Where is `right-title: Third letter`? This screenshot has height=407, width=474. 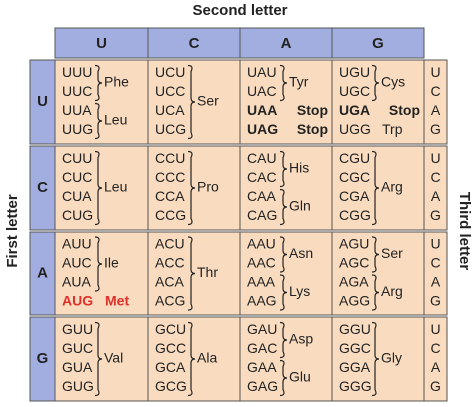
right-title: Third letter is located at coordinates (464, 231).